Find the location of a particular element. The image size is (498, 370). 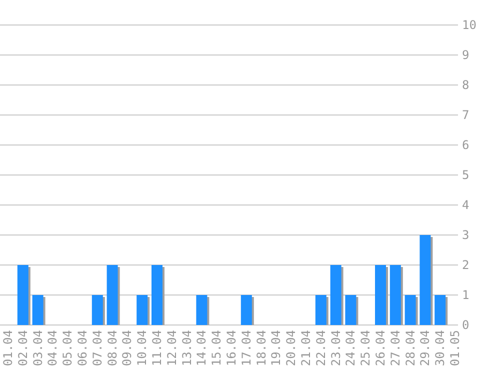

x-tick-label: 09.04 is located at coordinates (127, 348).